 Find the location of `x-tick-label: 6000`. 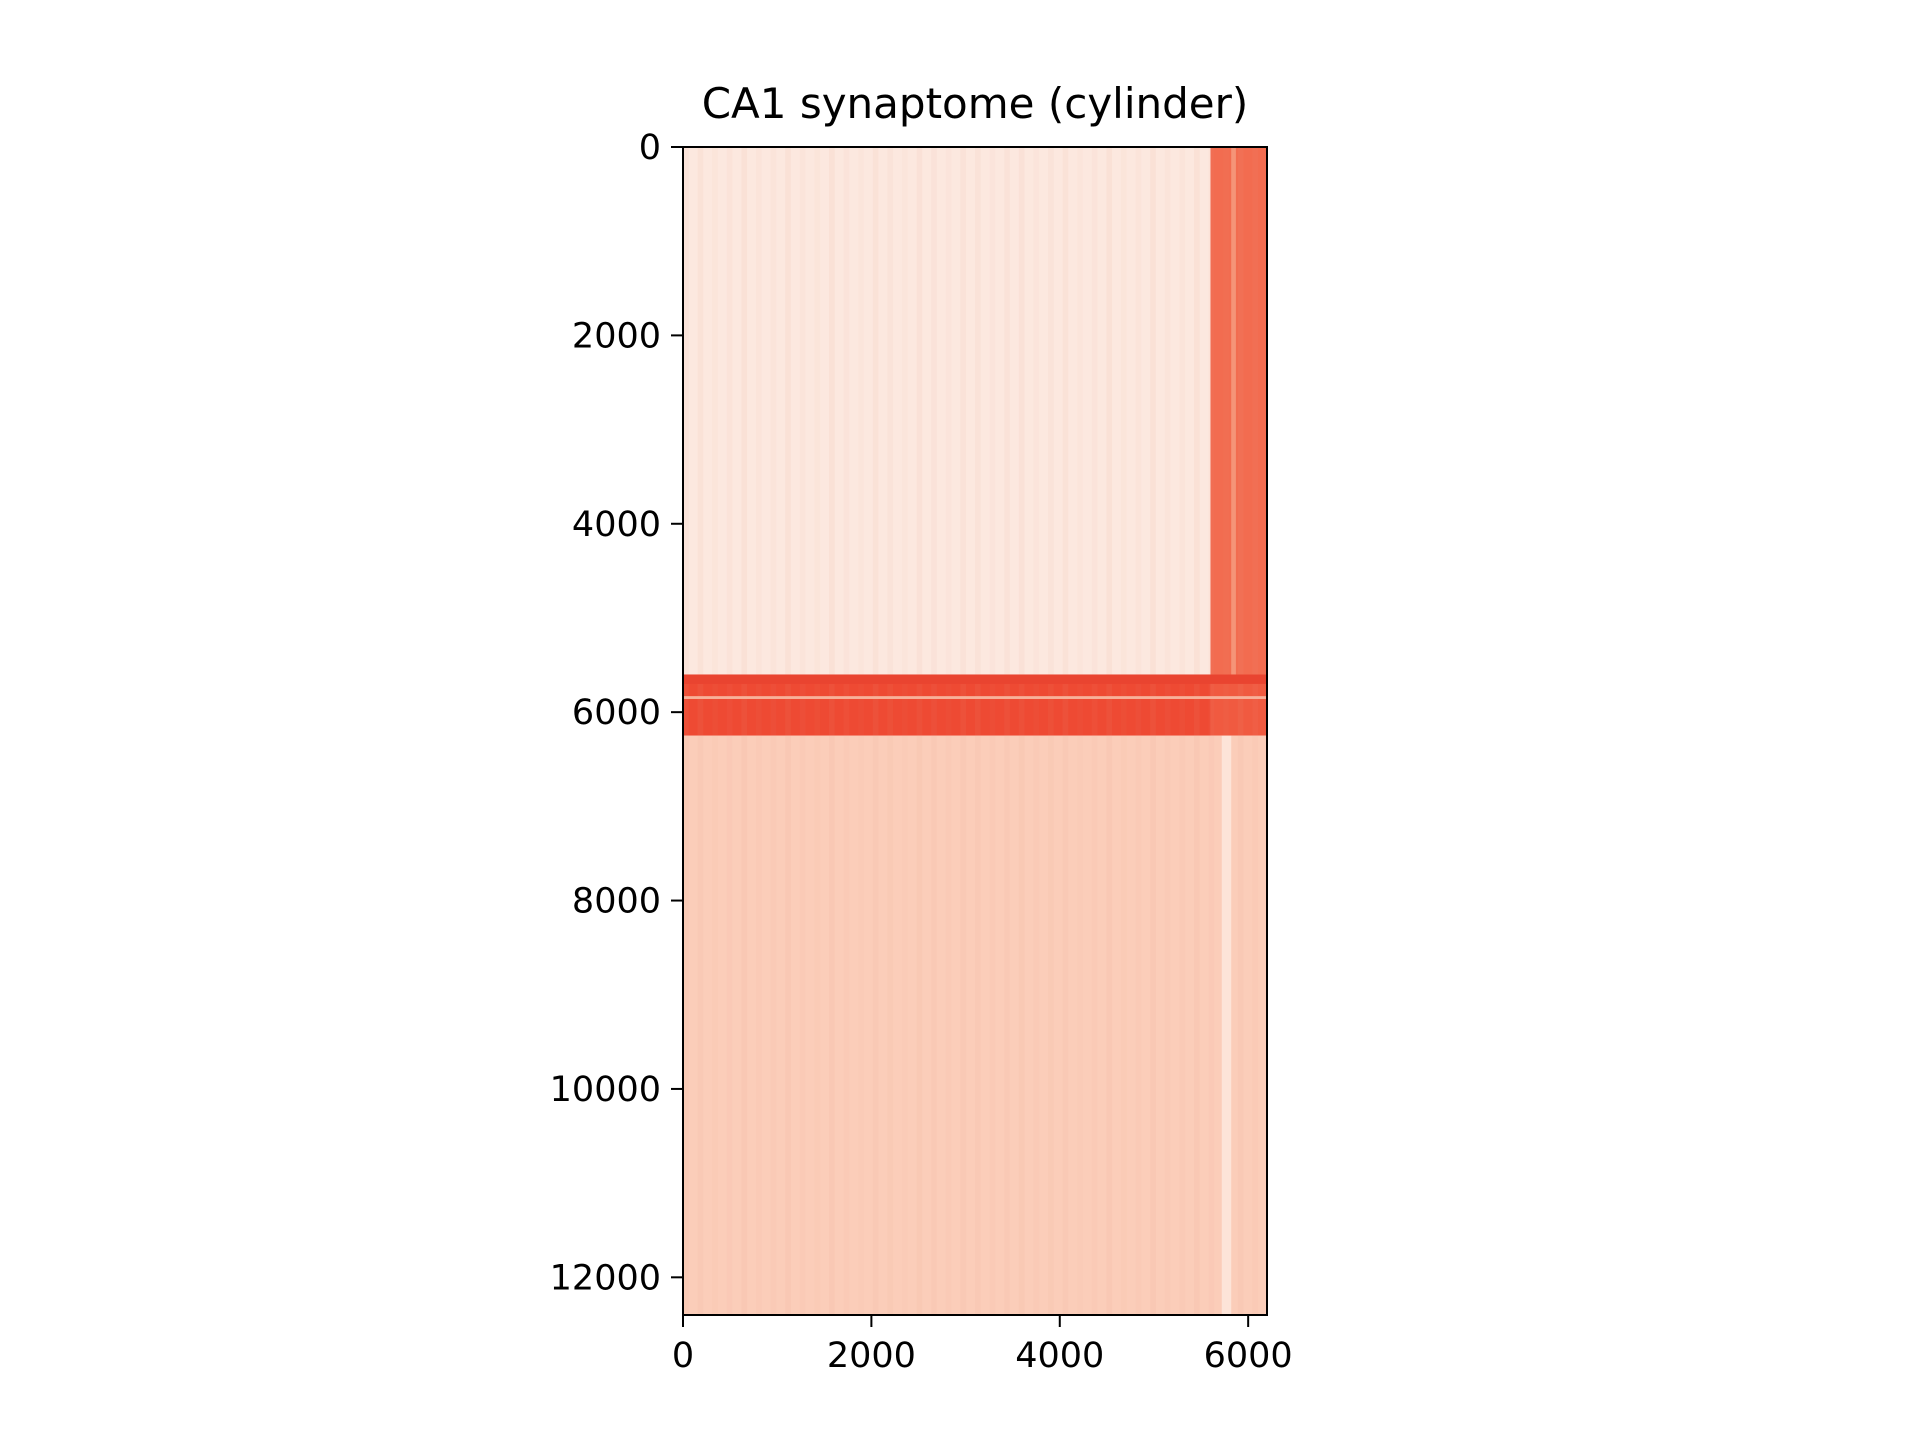

x-tick-label: 6000 is located at coordinates (1248, 1356).